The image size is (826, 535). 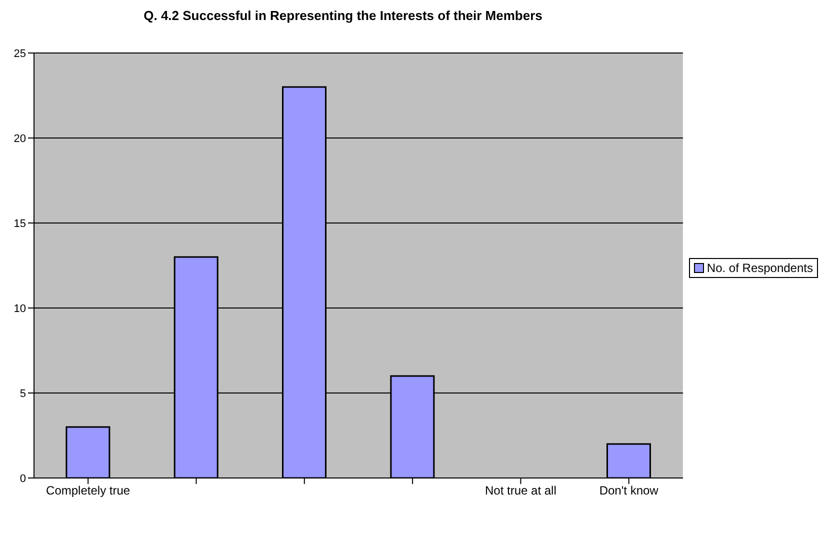 I want to click on legend-label: No. of Respondents, so click(x=759, y=268).